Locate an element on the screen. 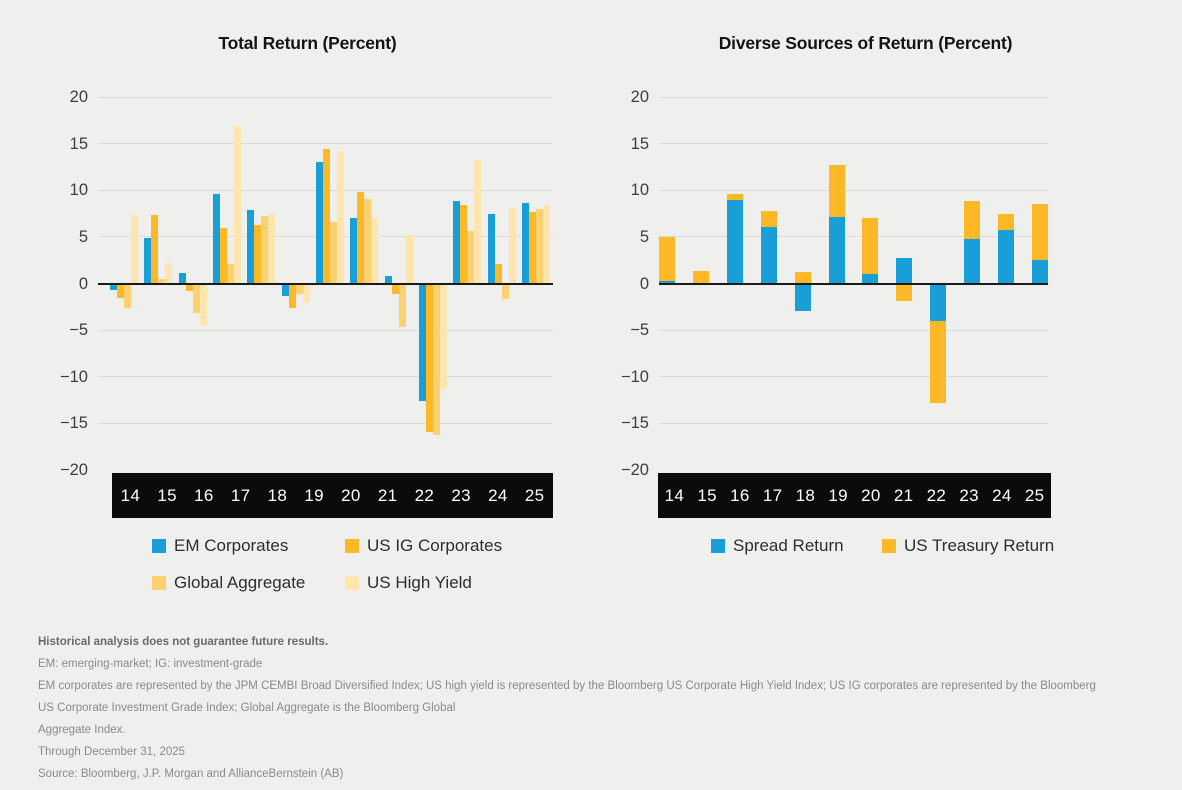 Image resolution: width=1182 pixels, height=790 pixels. x-tick-label: 17 is located at coordinates (772, 495).